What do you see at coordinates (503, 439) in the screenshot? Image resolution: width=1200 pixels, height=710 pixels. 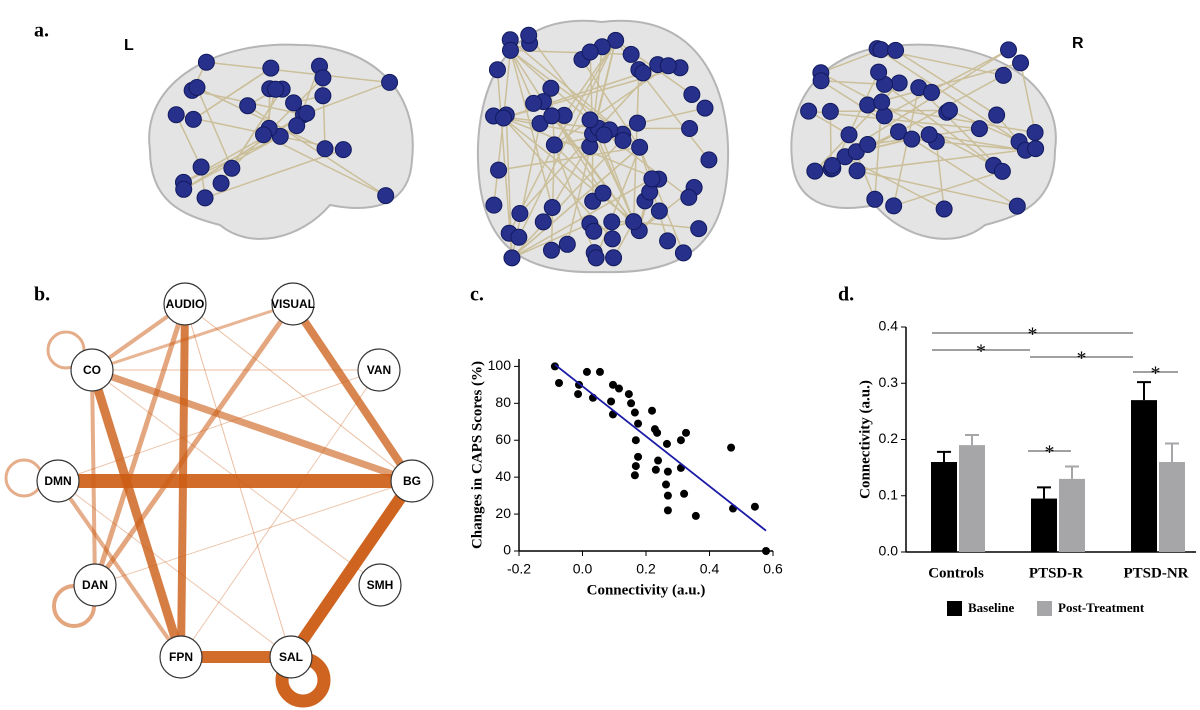 I see `y-tick-label: 60` at bounding box center [503, 439].